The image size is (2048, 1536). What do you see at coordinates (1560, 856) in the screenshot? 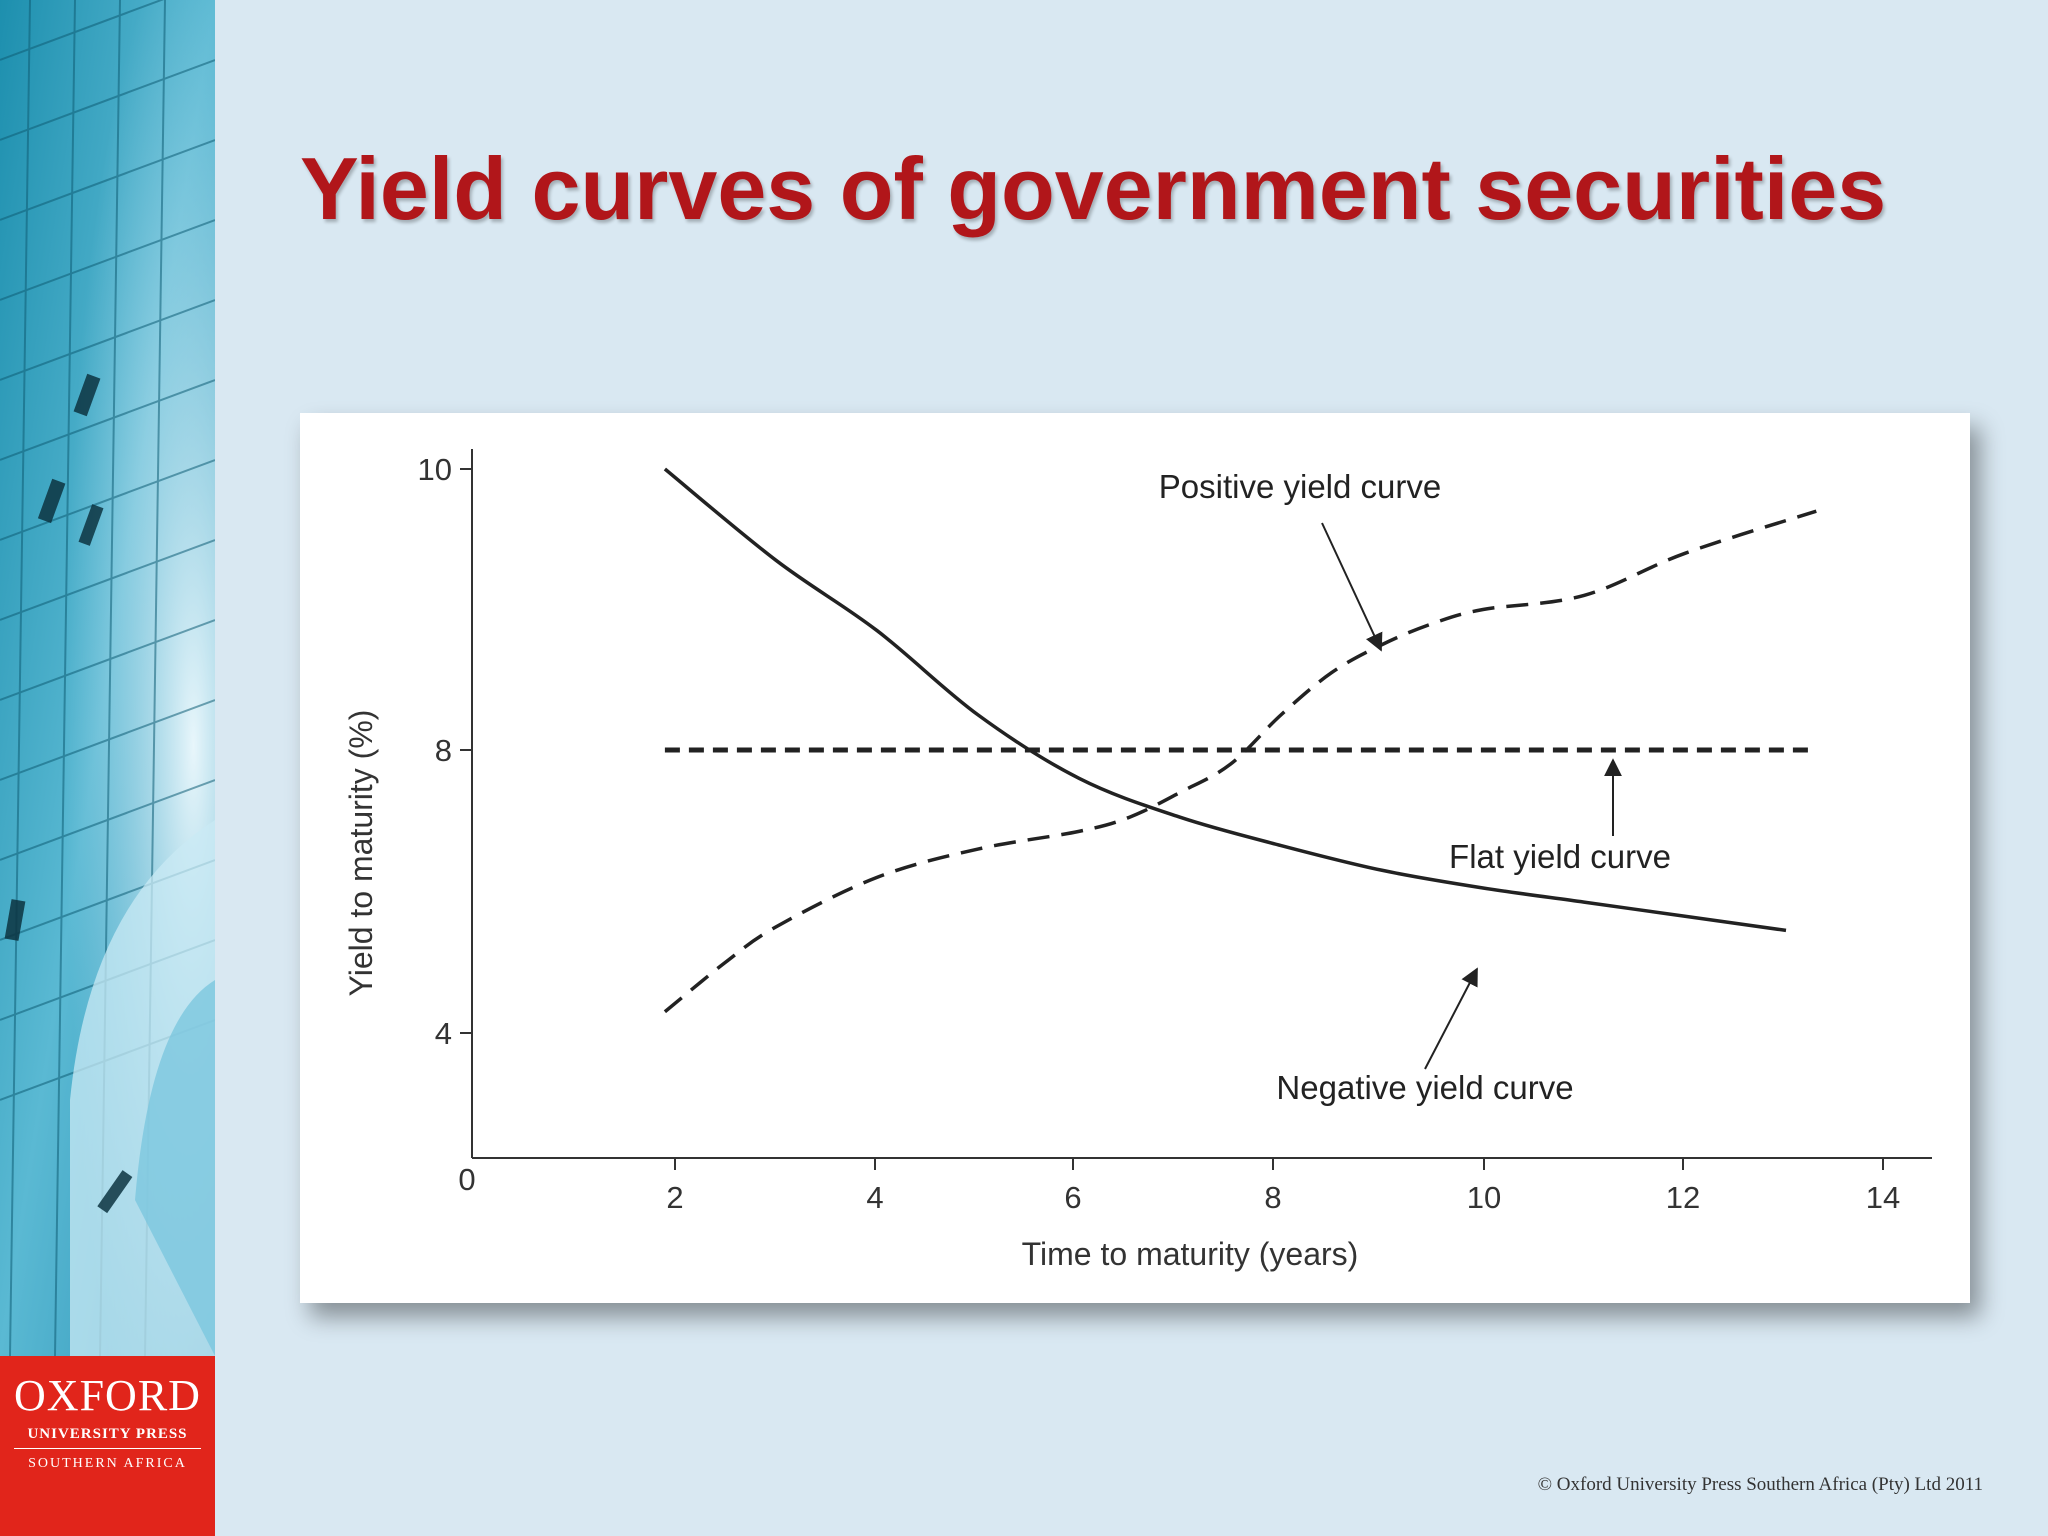
I see `annotation-label: Flat yield curve` at bounding box center [1560, 856].